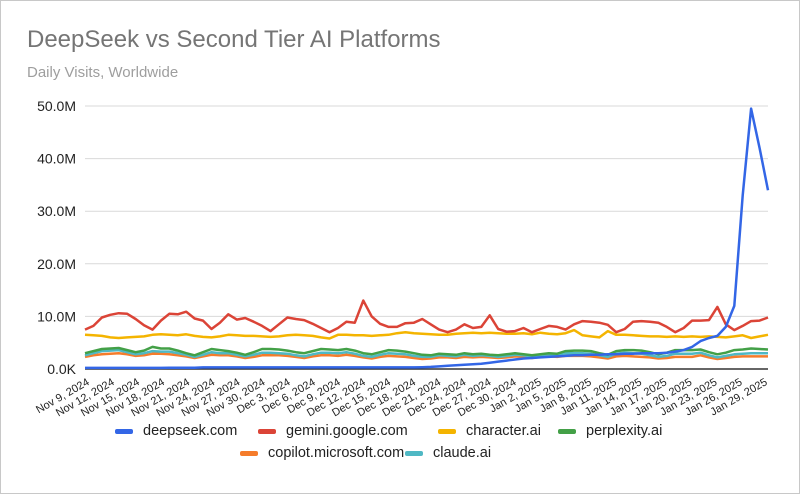 Image resolution: width=800 pixels, height=496 pixels. What do you see at coordinates (336, 453) in the screenshot?
I see `legend-label: copilot.microsoft.com` at bounding box center [336, 453].